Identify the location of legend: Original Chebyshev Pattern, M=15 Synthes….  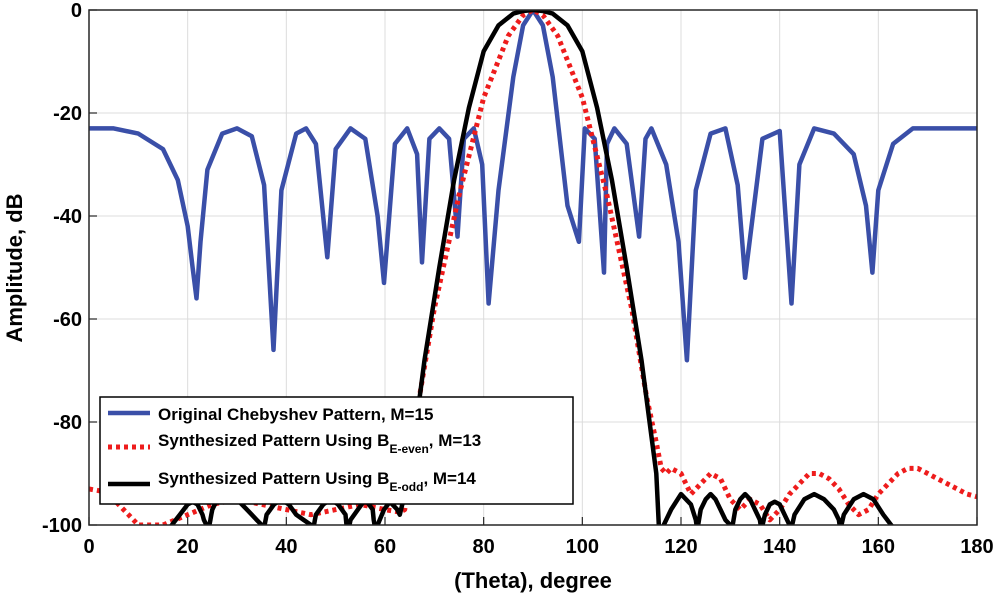
(336, 450).